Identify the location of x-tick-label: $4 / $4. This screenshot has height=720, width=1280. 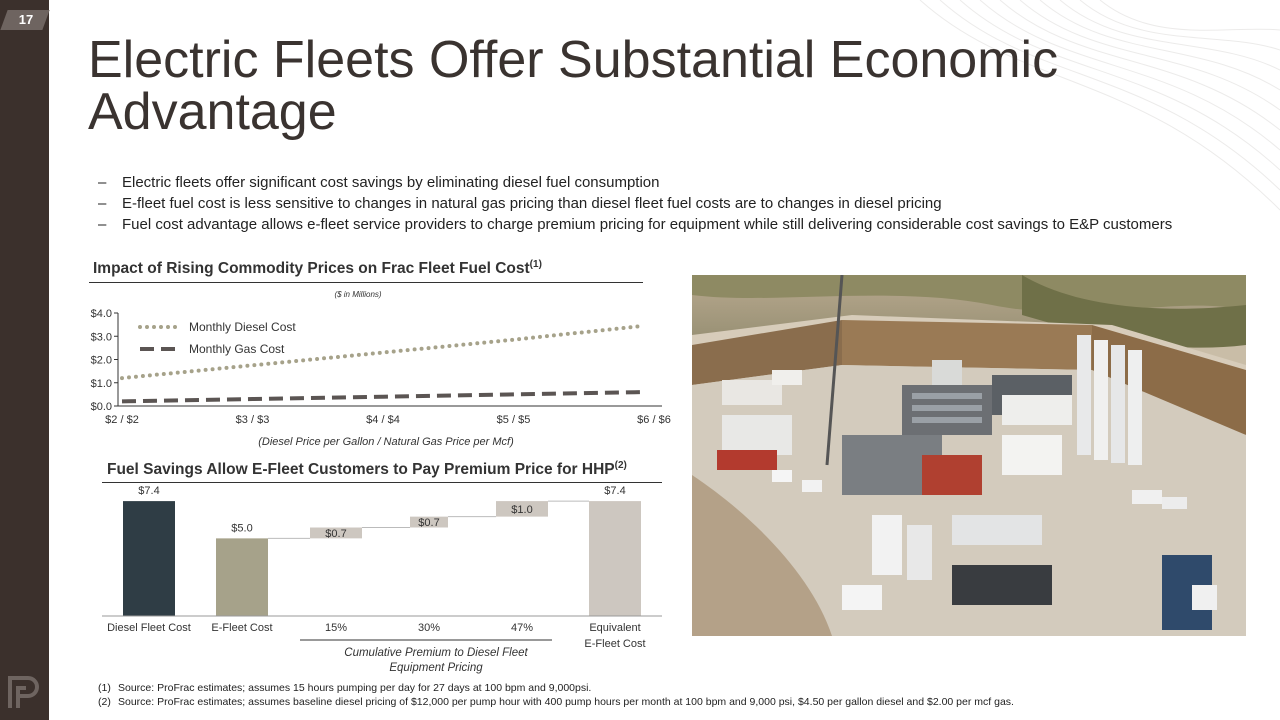
(383, 420).